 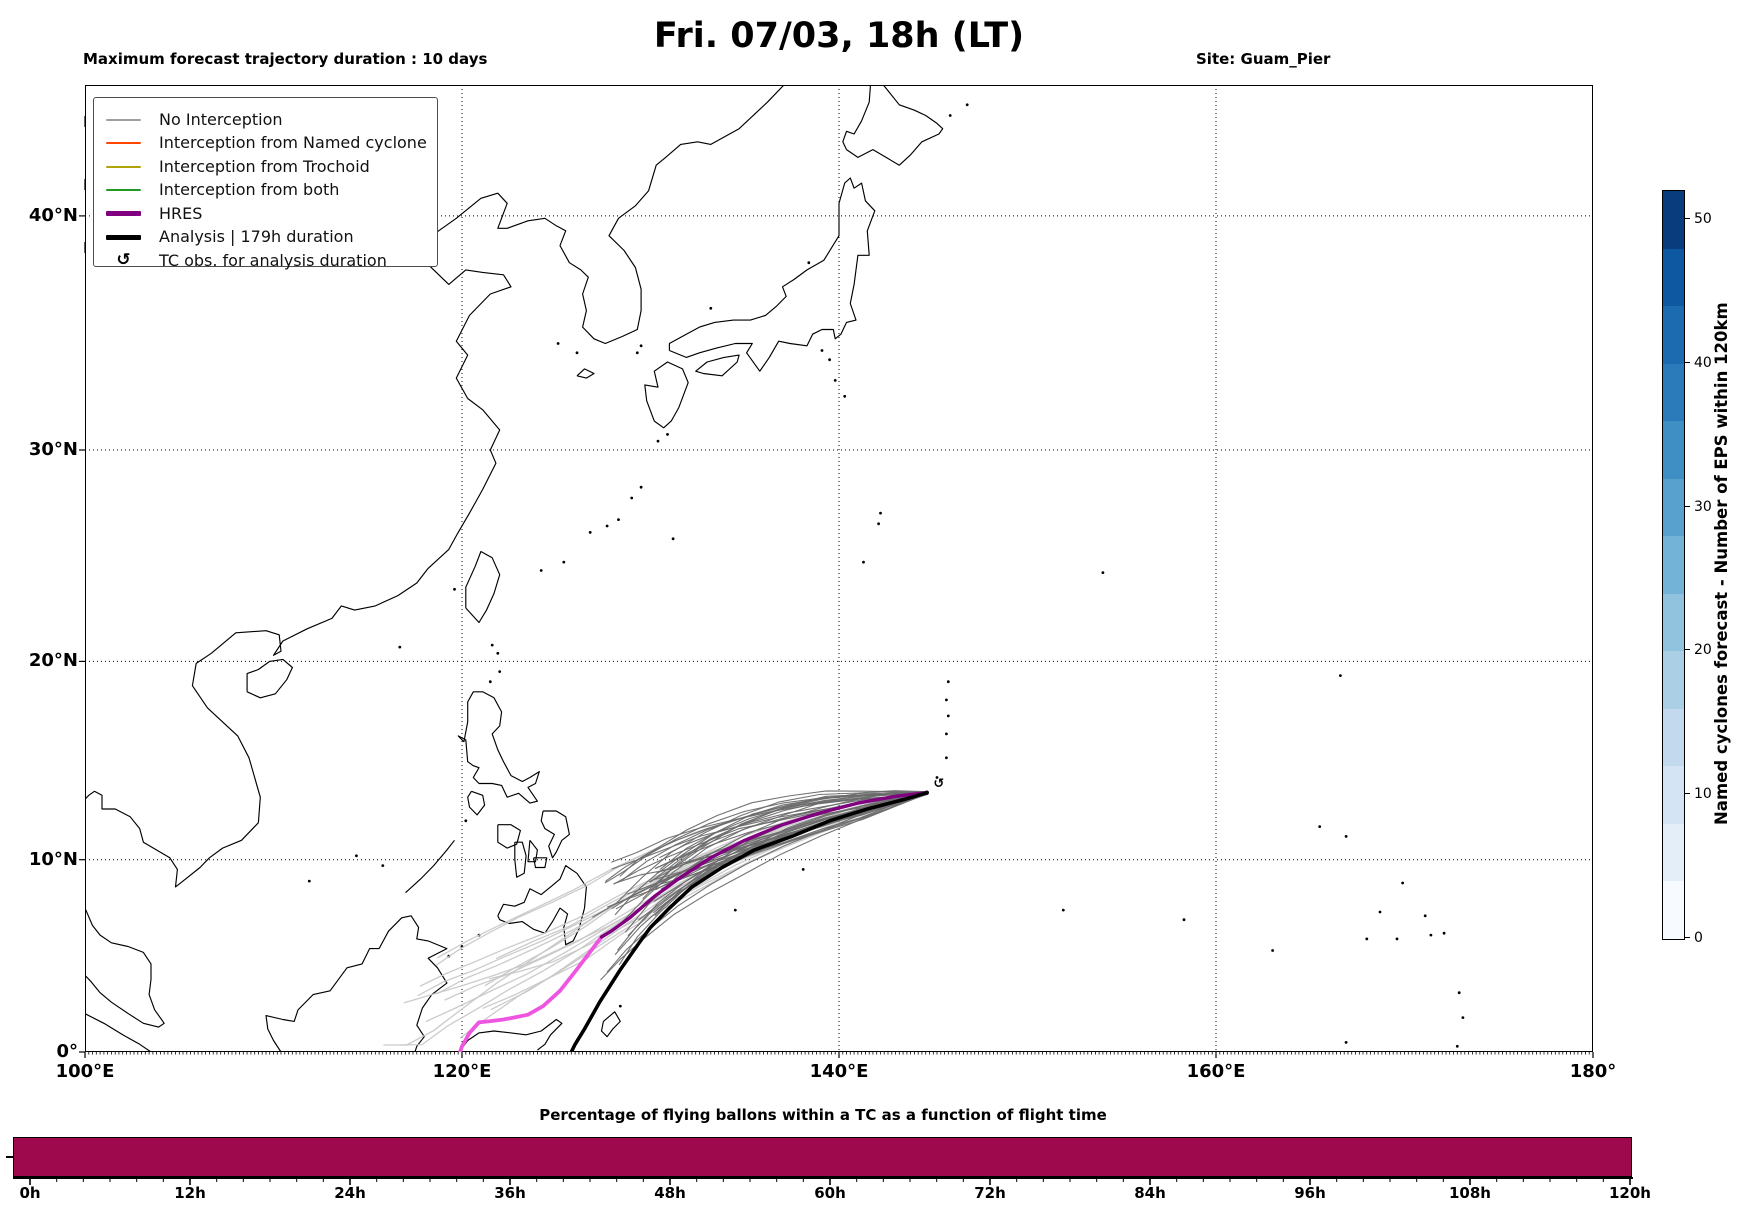 I want to click on colorbar, so click(x=1673, y=565).